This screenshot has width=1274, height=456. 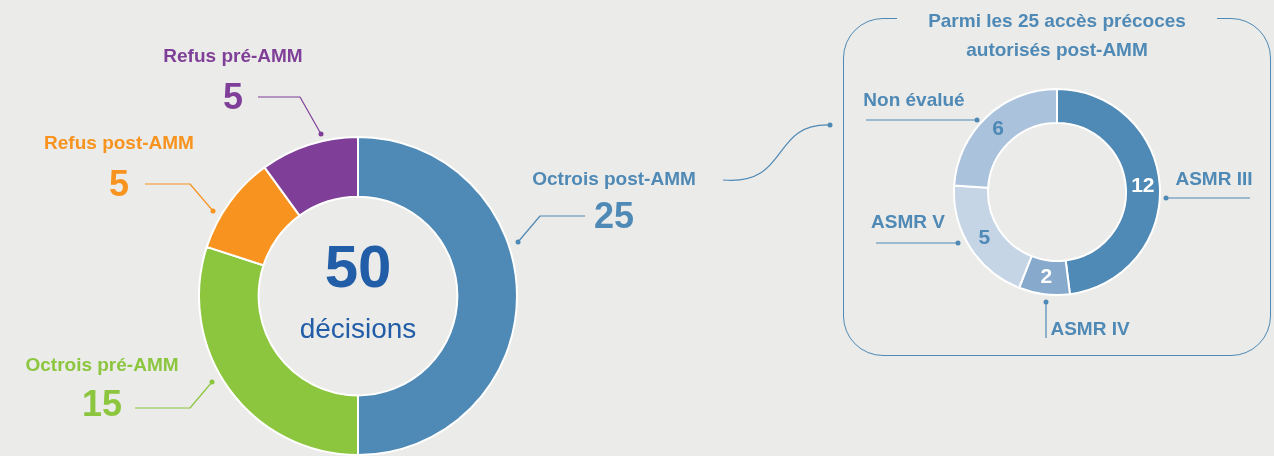 I want to click on slice-label: Refus pré-AMM, so click(x=233, y=56).